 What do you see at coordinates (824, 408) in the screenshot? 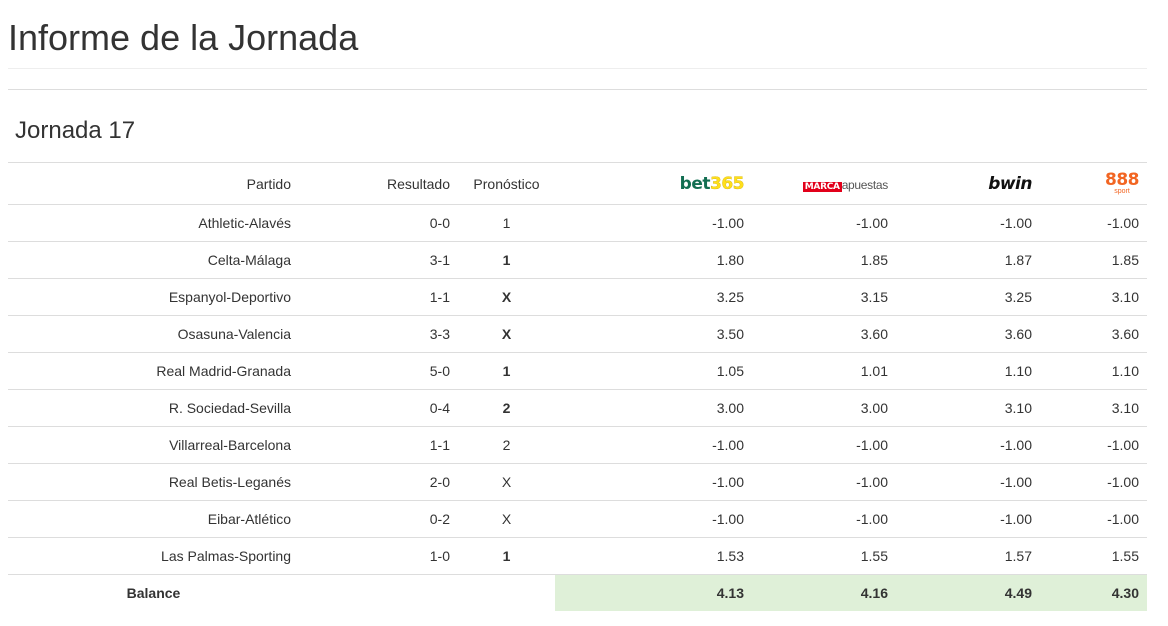
I see `odds-cell-marcaapuestas: 3.00` at bounding box center [824, 408].